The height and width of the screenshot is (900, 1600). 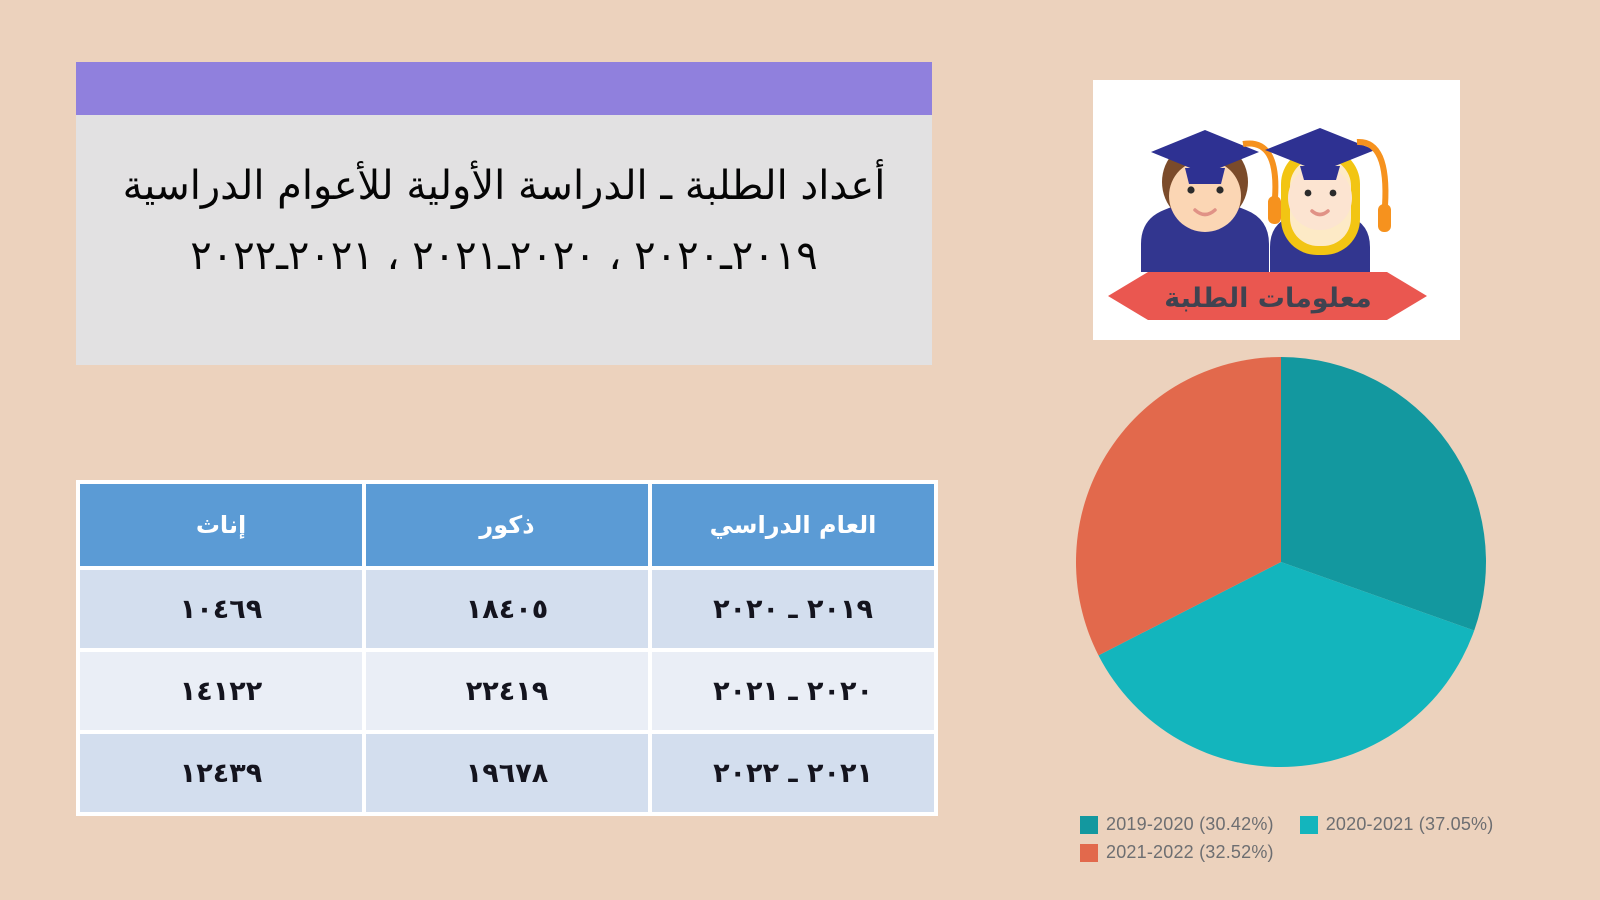 I want to click on title-accent-bar, so click(x=504, y=88).